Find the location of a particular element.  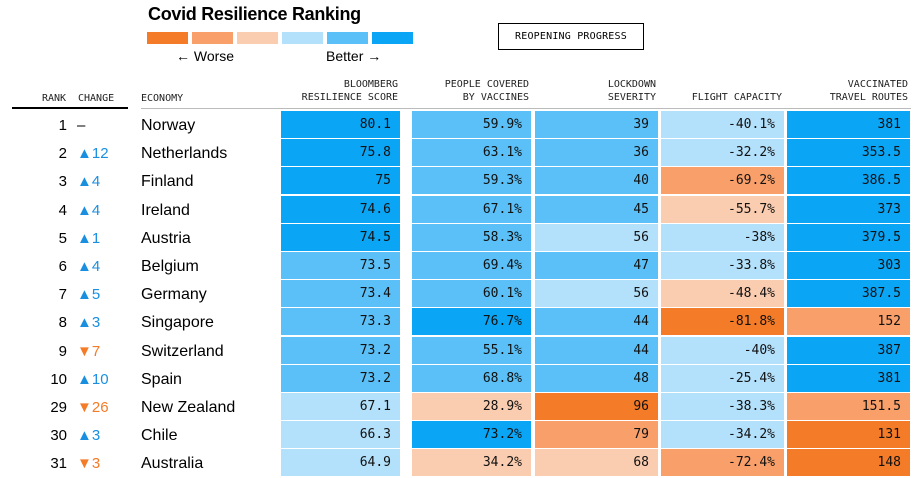

header-rank: RANK is located at coordinates (54, 98).